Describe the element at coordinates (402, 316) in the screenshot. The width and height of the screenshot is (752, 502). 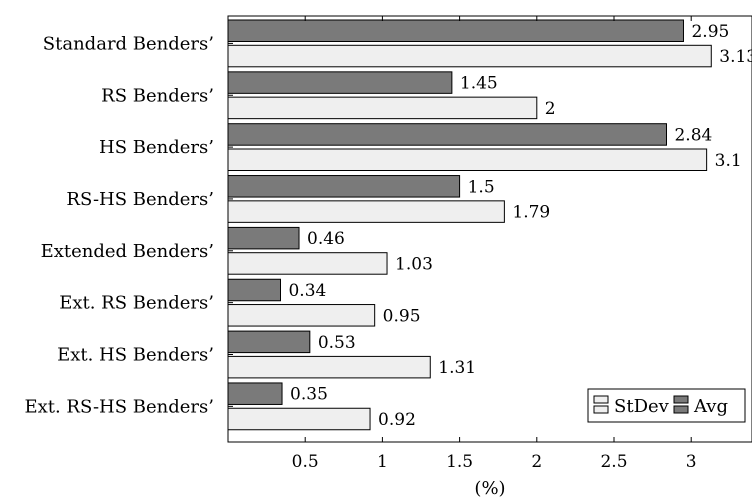
I see `data-label-stdev-5: 0.95` at that location.